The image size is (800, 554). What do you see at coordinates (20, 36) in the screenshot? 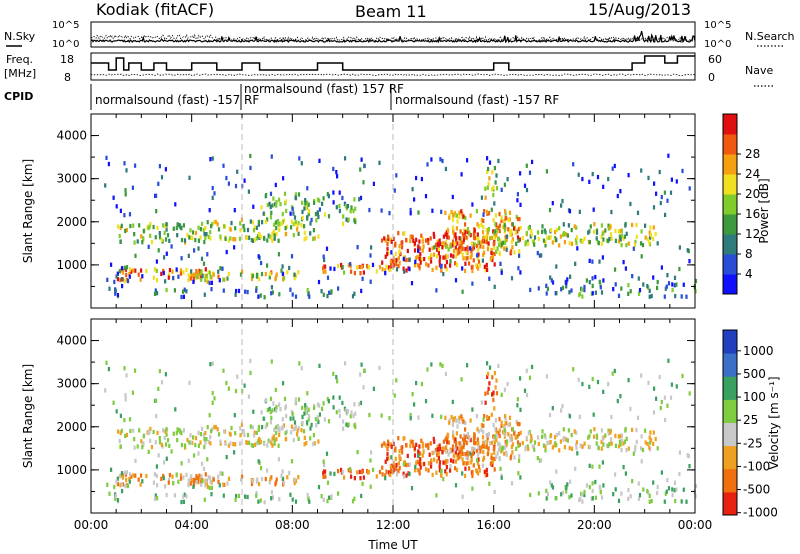
I see `nsky-label: N.Sky` at bounding box center [20, 36].